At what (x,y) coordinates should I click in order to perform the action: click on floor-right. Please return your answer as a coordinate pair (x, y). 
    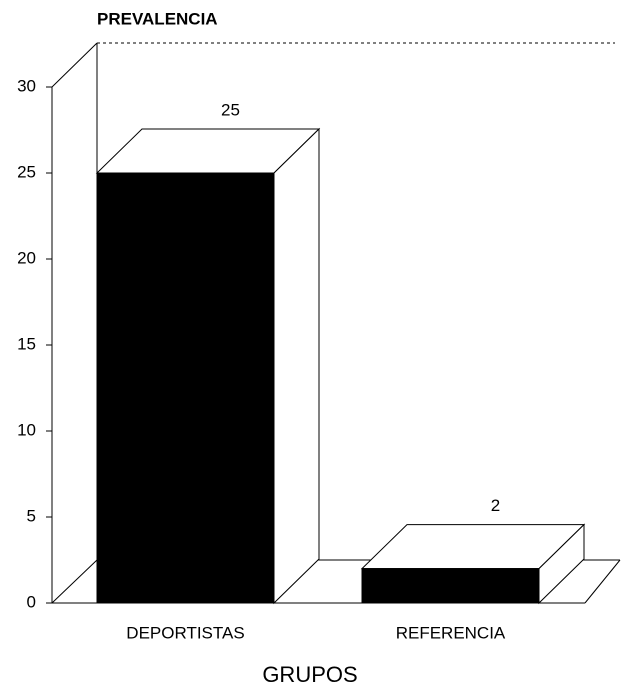
    Looking at the image, I should click on (602, 581).